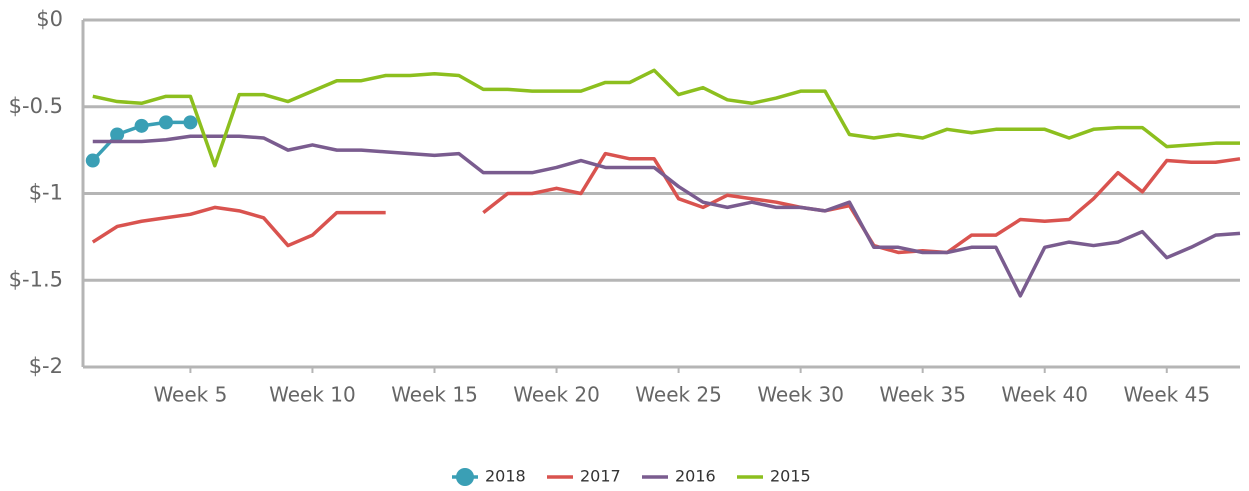  What do you see at coordinates (190, 395) in the screenshot?
I see `x-tick-label: Week 5` at bounding box center [190, 395].